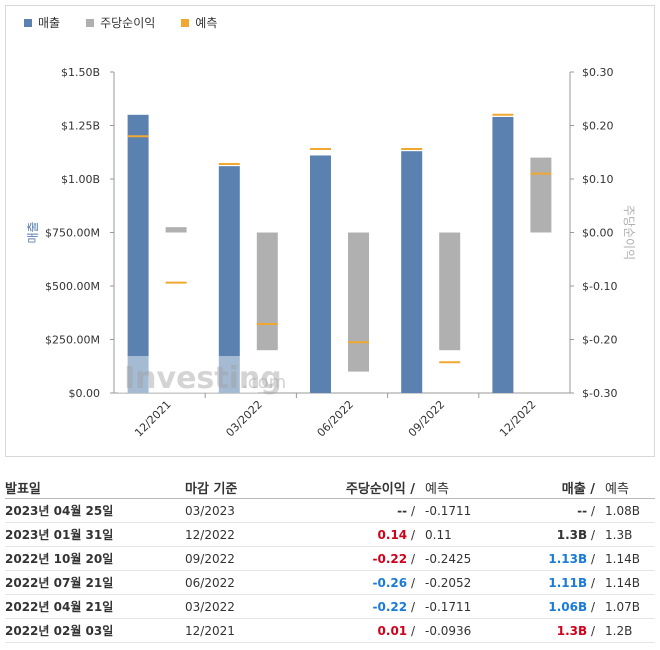 This screenshot has width=660, height=650. What do you see at coordinates (375, 489) in the screenshot?
I see `header-eps-label: 주당순이익` at bounding box center [375, 489].